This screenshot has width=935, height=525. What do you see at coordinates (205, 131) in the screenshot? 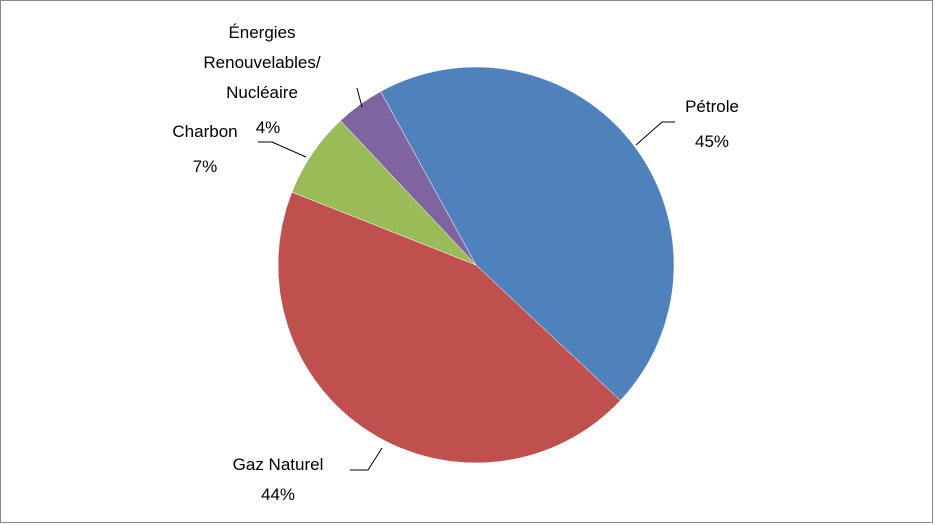
I see `slice-label: Charbon` at bounding box center [205, 131].